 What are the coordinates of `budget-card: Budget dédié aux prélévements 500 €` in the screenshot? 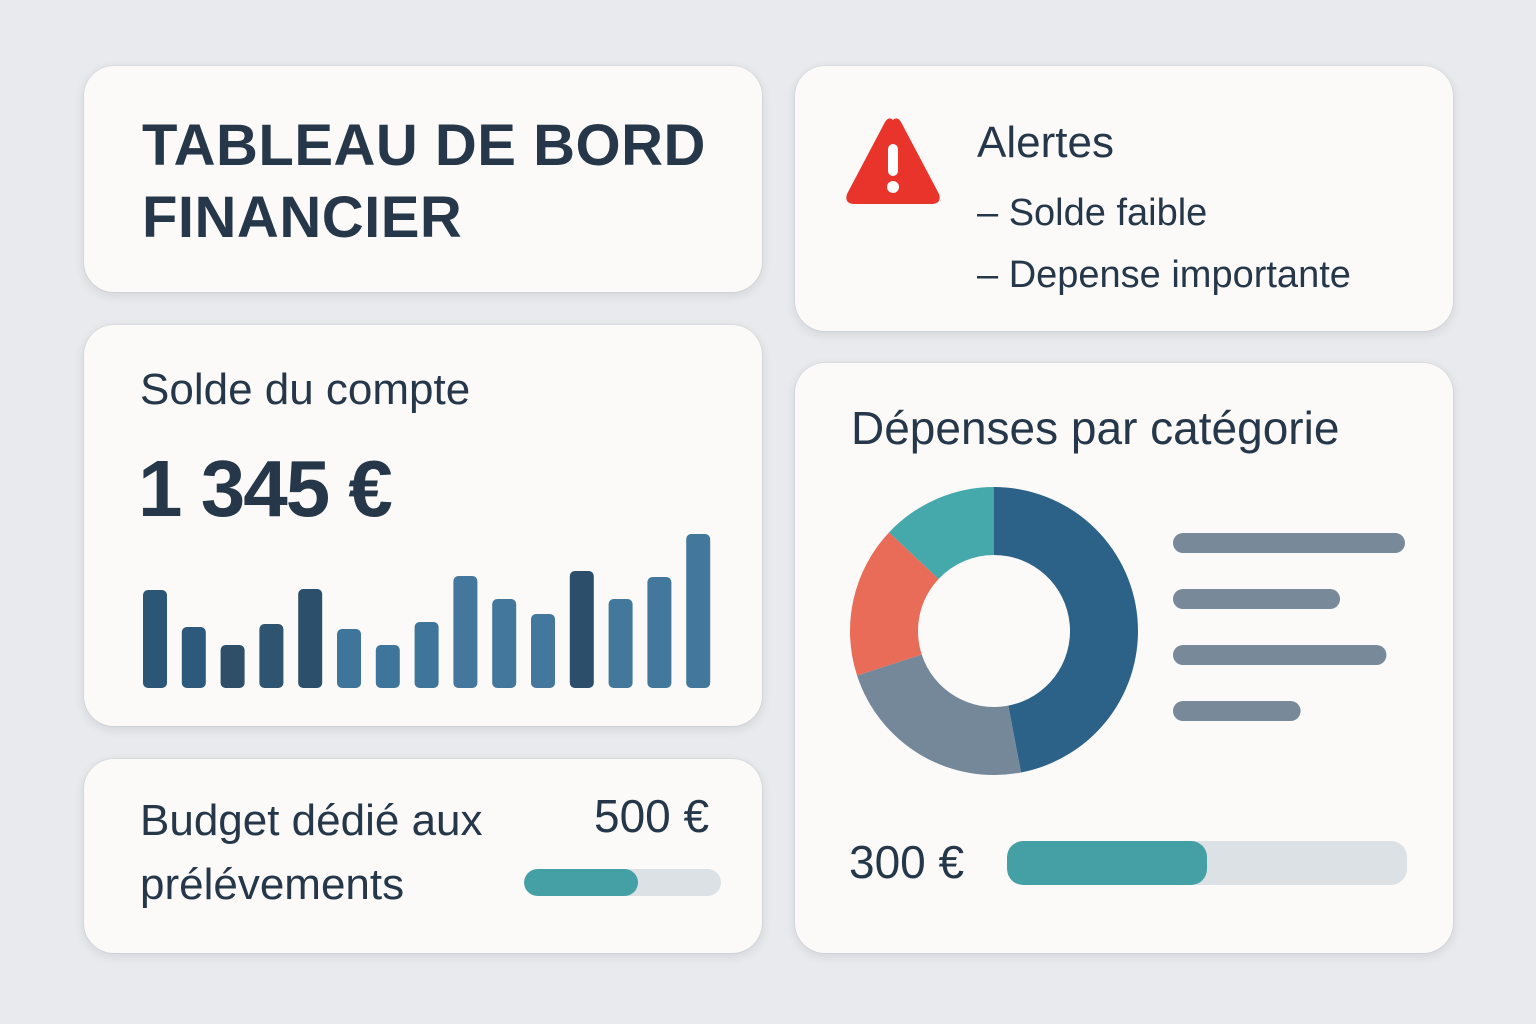 It's located at (423, 856).